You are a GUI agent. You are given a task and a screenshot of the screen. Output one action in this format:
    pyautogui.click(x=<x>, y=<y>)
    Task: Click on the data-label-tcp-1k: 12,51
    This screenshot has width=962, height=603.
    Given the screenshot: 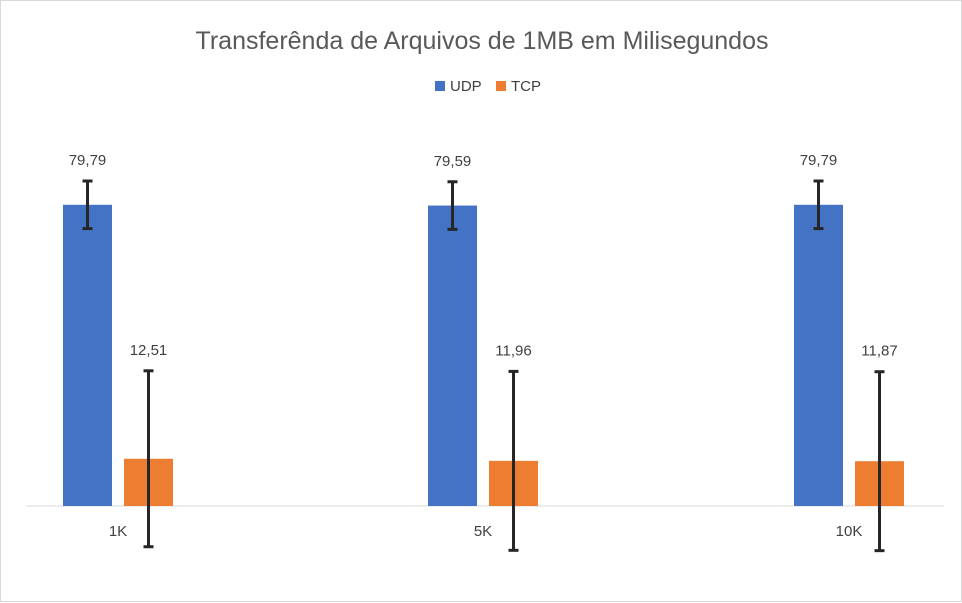 What is the action you would take?
    pyautogui.click(x=149, y=350)
    